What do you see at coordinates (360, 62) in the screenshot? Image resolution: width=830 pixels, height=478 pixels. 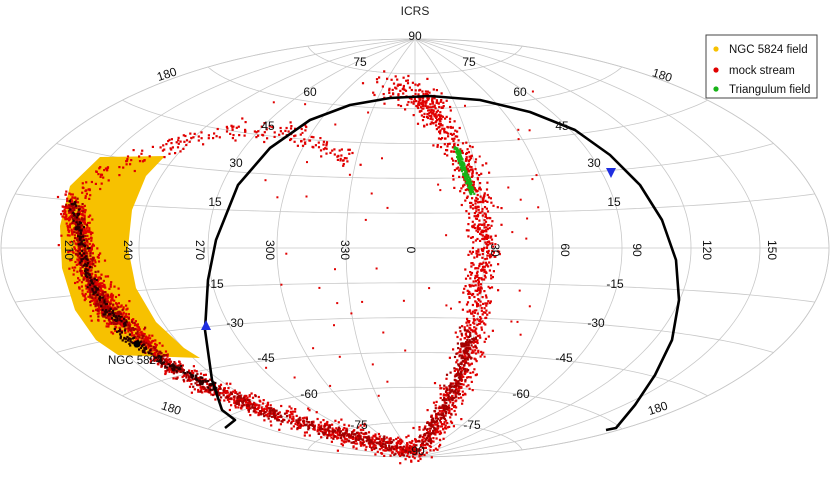 I see `latitude-tick-label: 75` at bounding box center [360, 62].